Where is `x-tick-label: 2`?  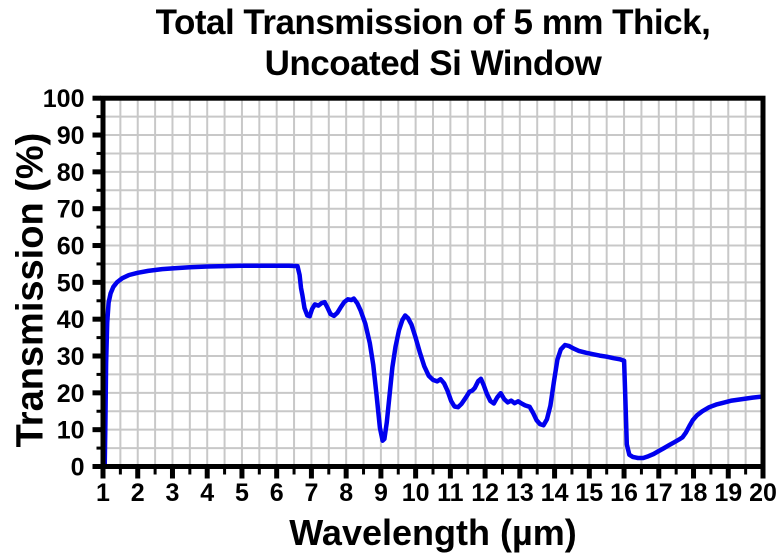 x-tick-label: 2 is located at coordinates (138, 493).